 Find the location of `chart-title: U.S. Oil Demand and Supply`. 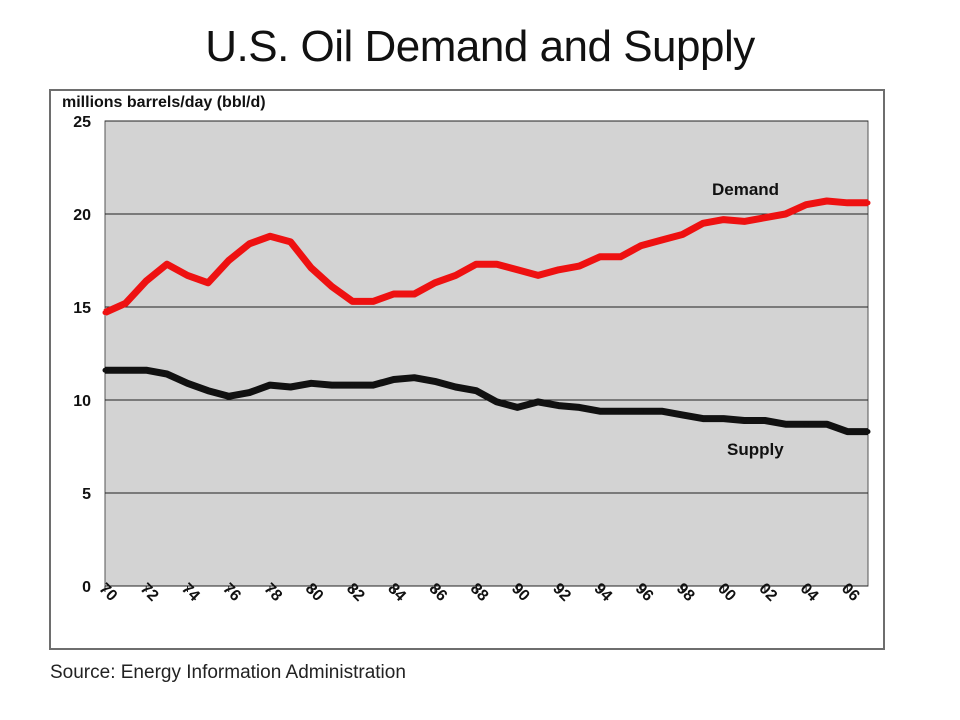

chart-title: U.S. Oil Demand and Supply is located at coordinates (480, 46).